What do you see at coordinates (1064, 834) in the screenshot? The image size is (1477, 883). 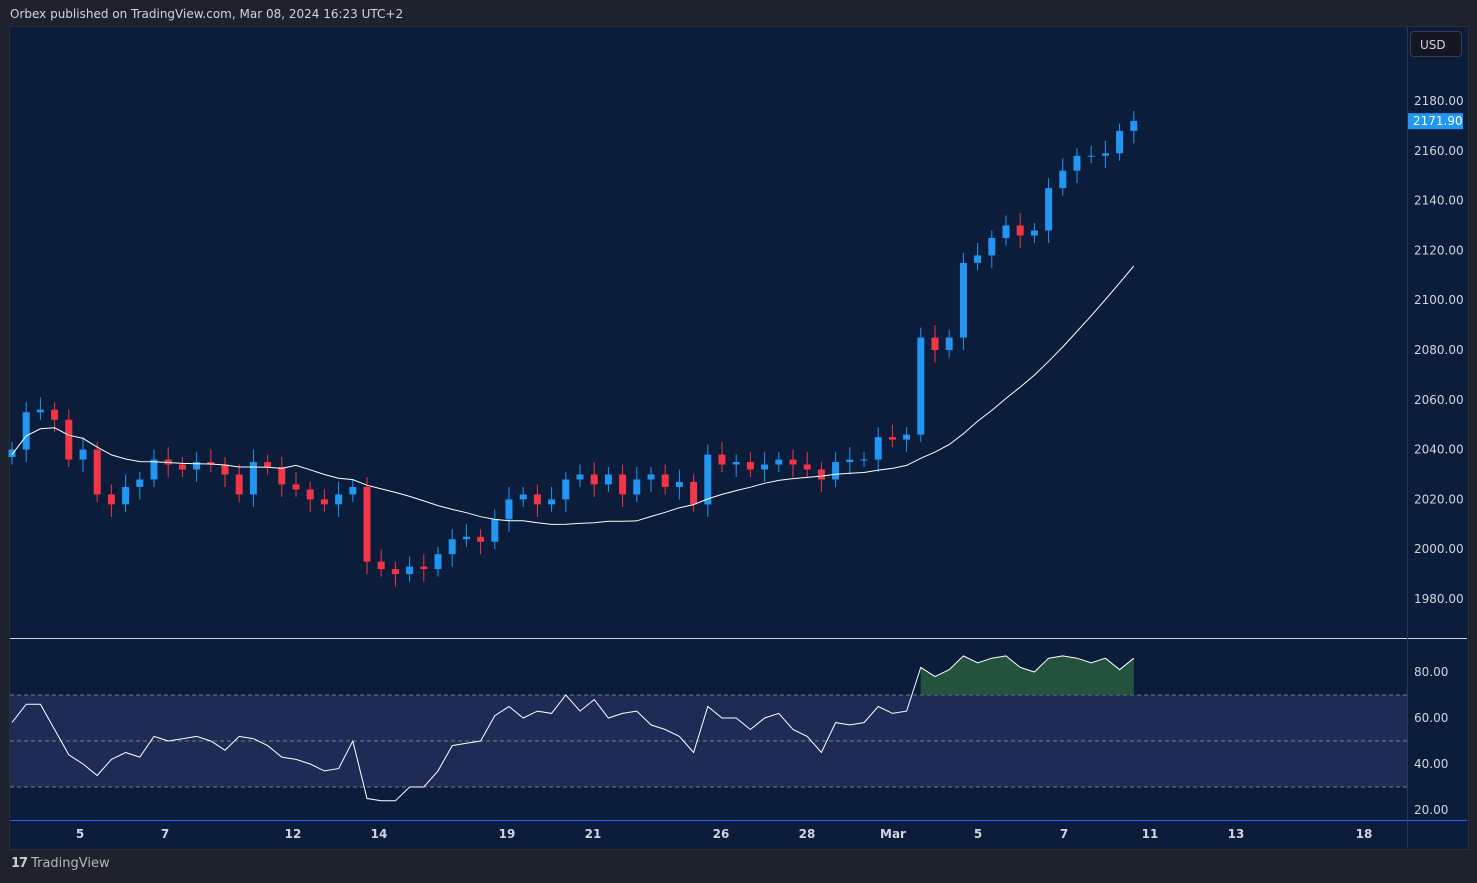 I see `time-tick-label: 7` at bounding box center [1064, 834].